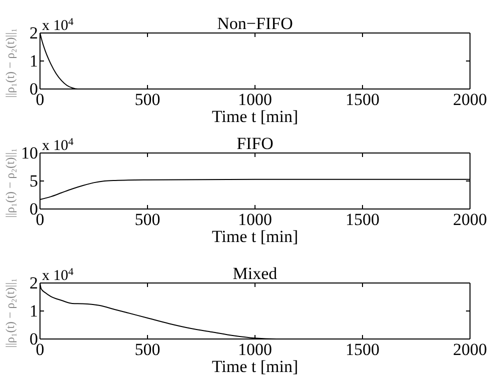  What do you see at coordinates (255, 143) in the screenshot?
I see `chart-title: FIFO` at bounding box center [255, 143].